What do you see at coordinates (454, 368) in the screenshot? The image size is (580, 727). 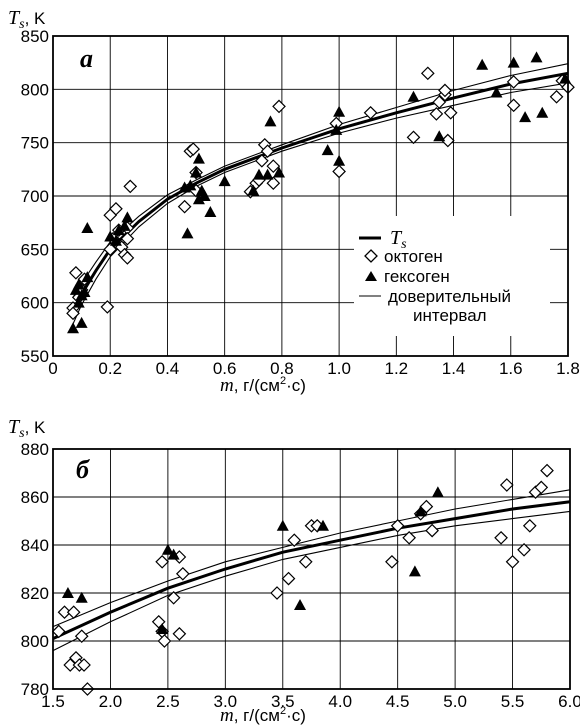 I see `panel-a-x-tick-label: 1.4` at bounding box center [454, 368].